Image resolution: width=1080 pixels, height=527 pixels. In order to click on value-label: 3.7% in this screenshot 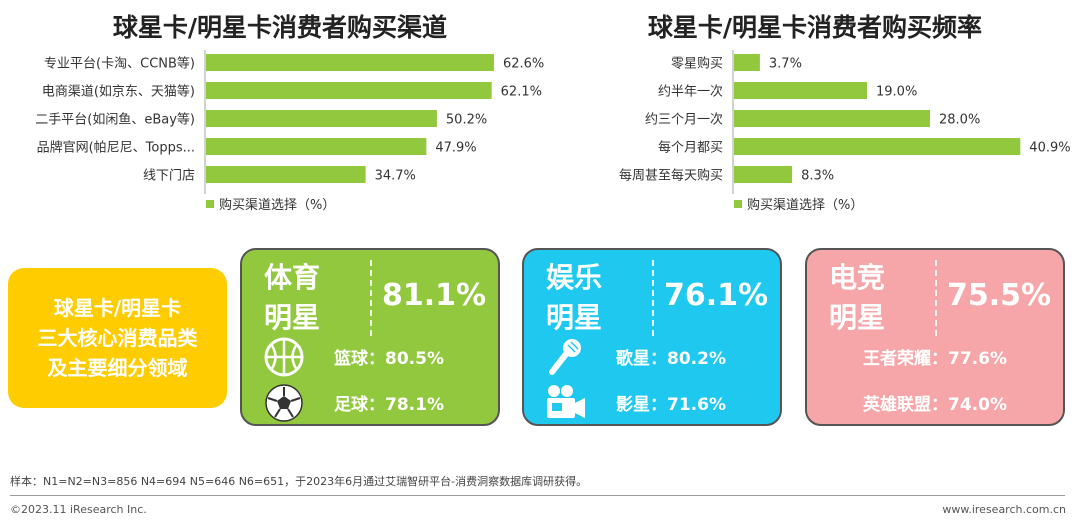, I will do `click(785, 64)`.